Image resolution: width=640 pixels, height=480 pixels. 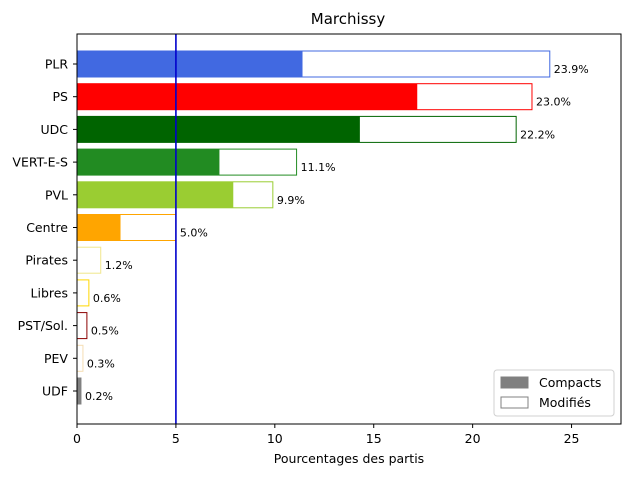 What do you see at coordinates (374, 438) in the screenshot?
I see `x-tick-label-15: 15` at bounding box center [374, 438].